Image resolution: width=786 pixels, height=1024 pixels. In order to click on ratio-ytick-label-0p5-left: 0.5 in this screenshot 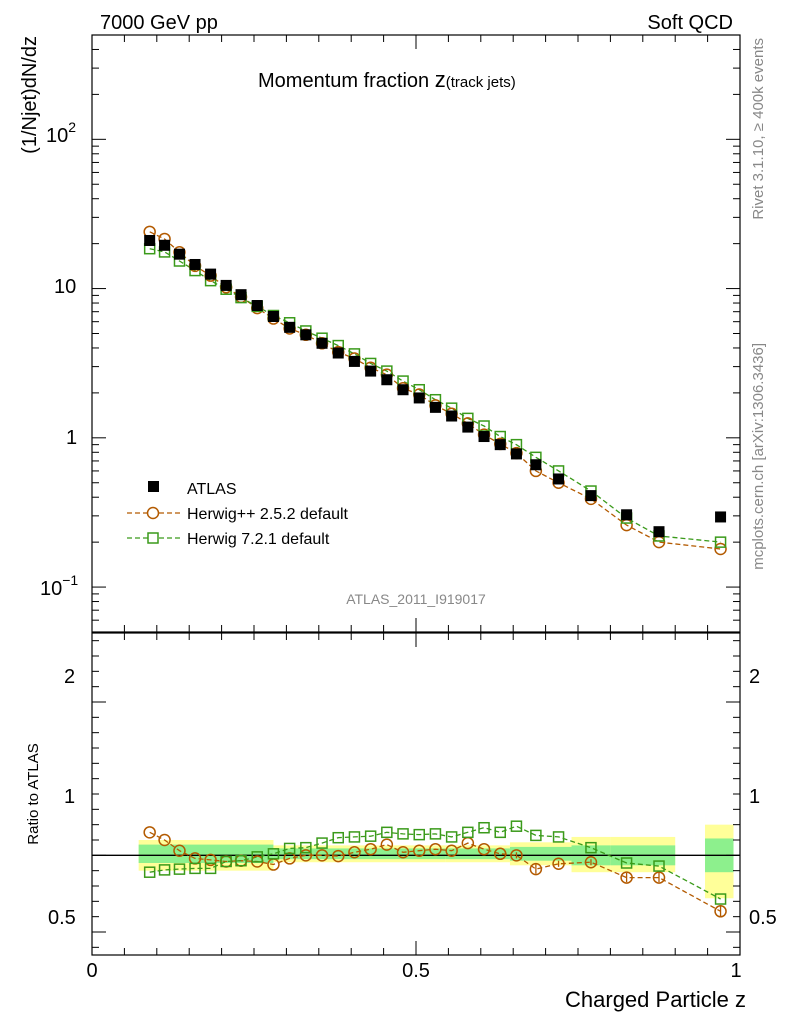, I will do `click(62, 918)`.